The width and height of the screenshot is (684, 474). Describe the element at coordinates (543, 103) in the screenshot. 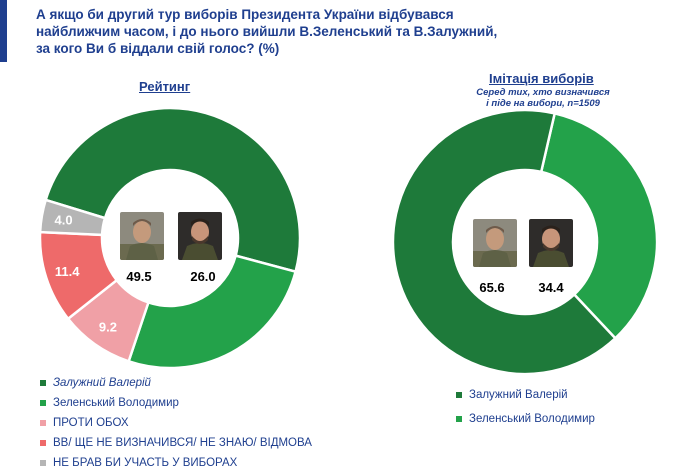

I see `subtitle-line: і піде на вибори, n=1509` at that location.